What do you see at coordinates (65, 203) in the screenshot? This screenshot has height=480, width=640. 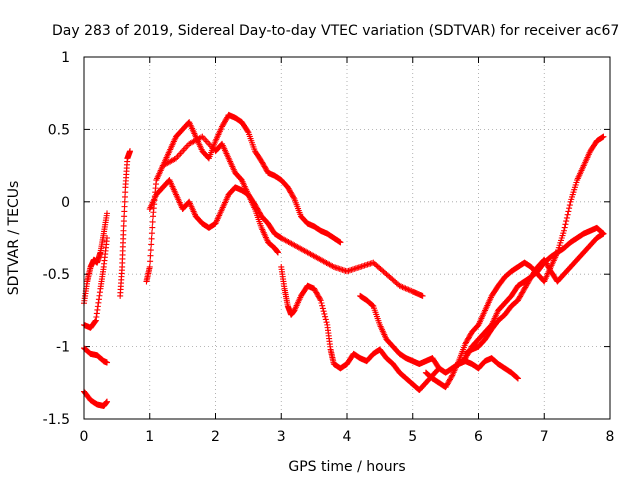 I see `y-tick-label: 0` at bounding box center [65, 203].